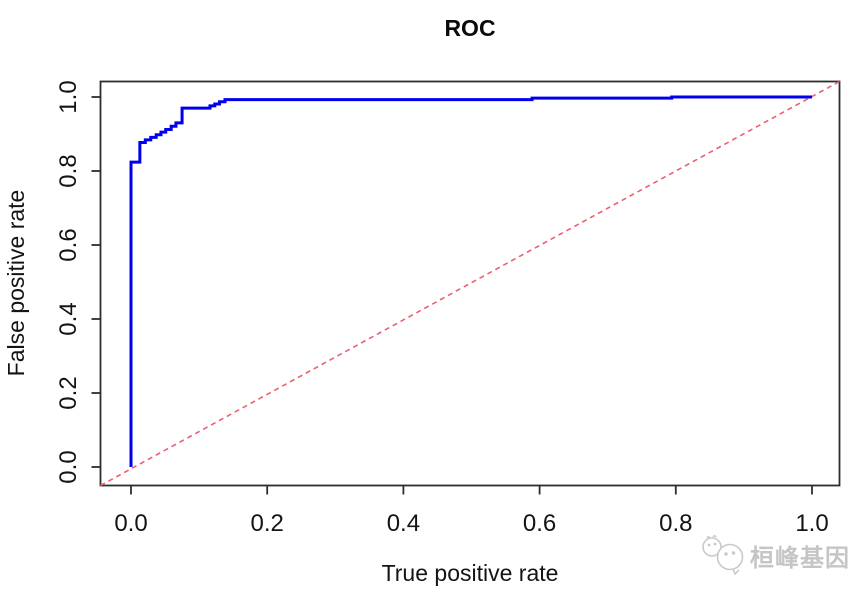 The image size is (860, 592). Describe the element at coordinates (471, 511) in the screenshot. I see `x-axis: 0.0 0.2 0.4 0.6 0.8 1.0` at that location.